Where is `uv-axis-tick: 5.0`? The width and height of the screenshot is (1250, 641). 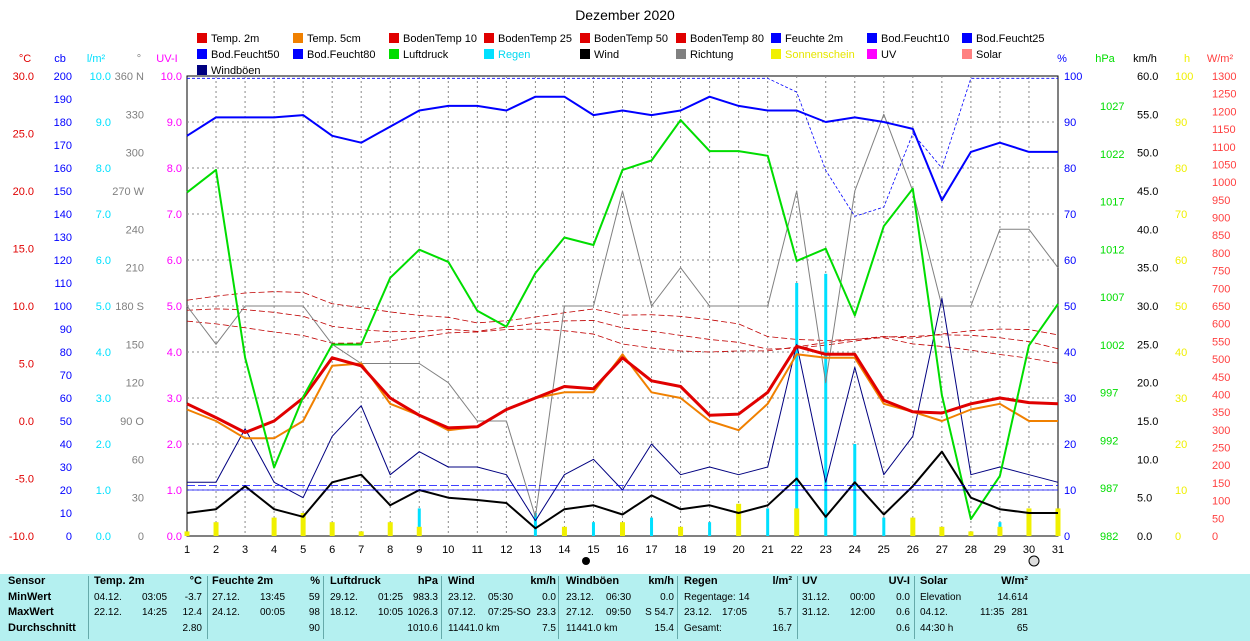 uv-axis-tick: 5.0 is located at coordinates (174, 307).